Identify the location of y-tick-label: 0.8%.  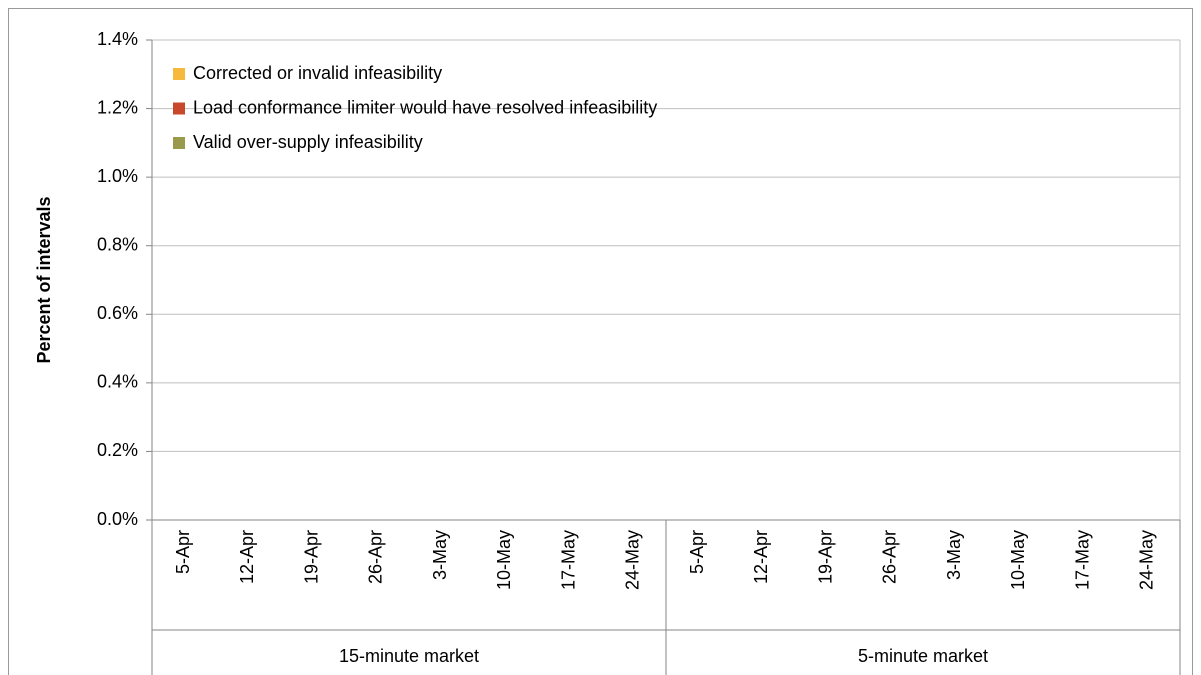
(117, 244).